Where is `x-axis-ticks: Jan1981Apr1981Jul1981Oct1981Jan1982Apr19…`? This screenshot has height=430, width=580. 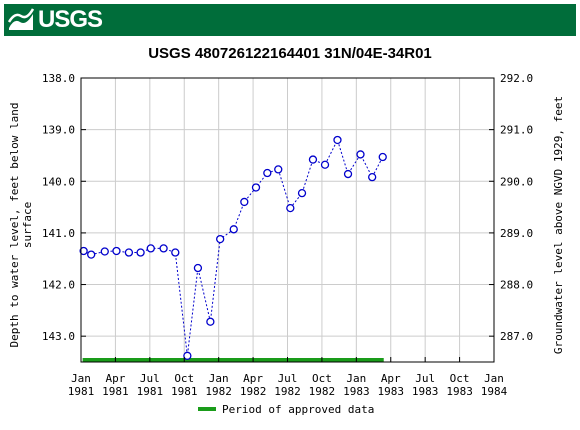
x-axis-ticks: Jan1981Apr1981Jul1981Oct1981Jan1982Apr19… is located at coordinates (288, 377).